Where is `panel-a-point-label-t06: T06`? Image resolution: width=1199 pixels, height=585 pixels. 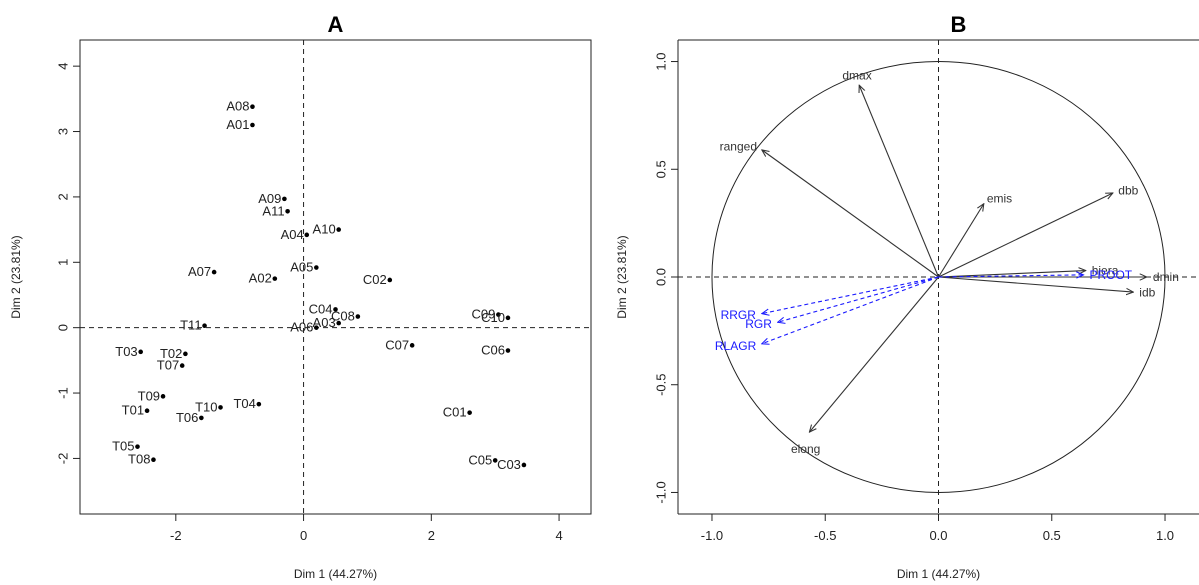
panel-a-point-label-t06: T06 is located at coordinates (187, 417).